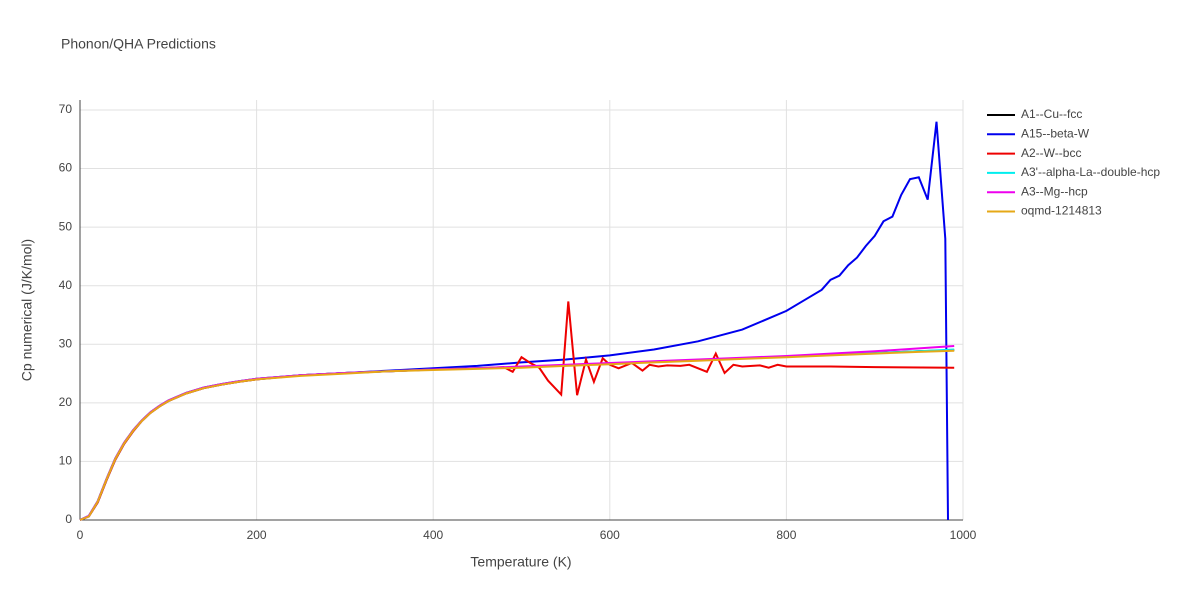 The width and height of the screenshot is (1200, 600). Describe the element at coordinates (1061, 211) in the screenshot. I see `legend-label: oqmd-1214813` at that location.